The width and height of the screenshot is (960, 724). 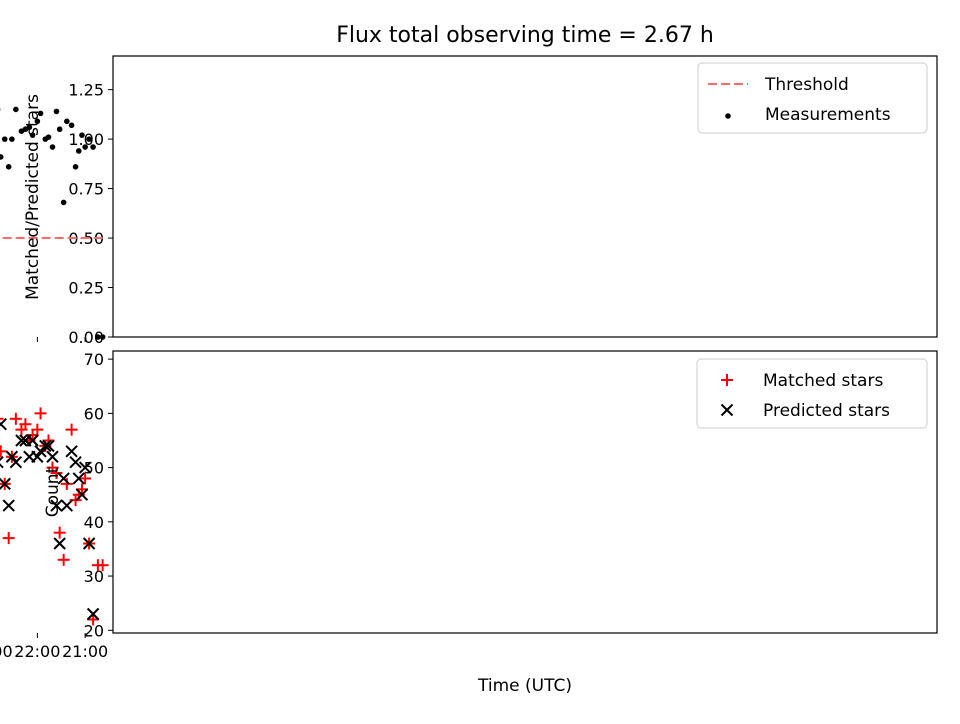 I want to click on bottom-y-tick-label: 70, so click(x=94, y=359).